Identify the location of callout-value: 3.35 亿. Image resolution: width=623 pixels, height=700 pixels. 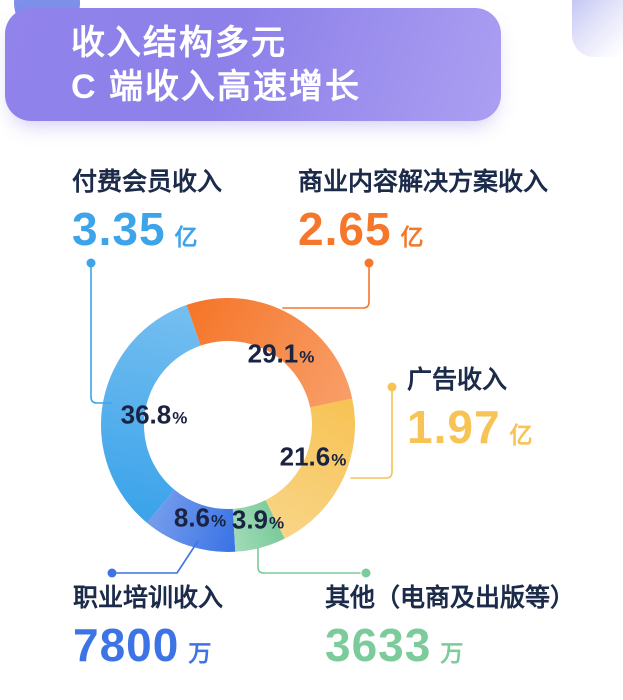
(147, 229).